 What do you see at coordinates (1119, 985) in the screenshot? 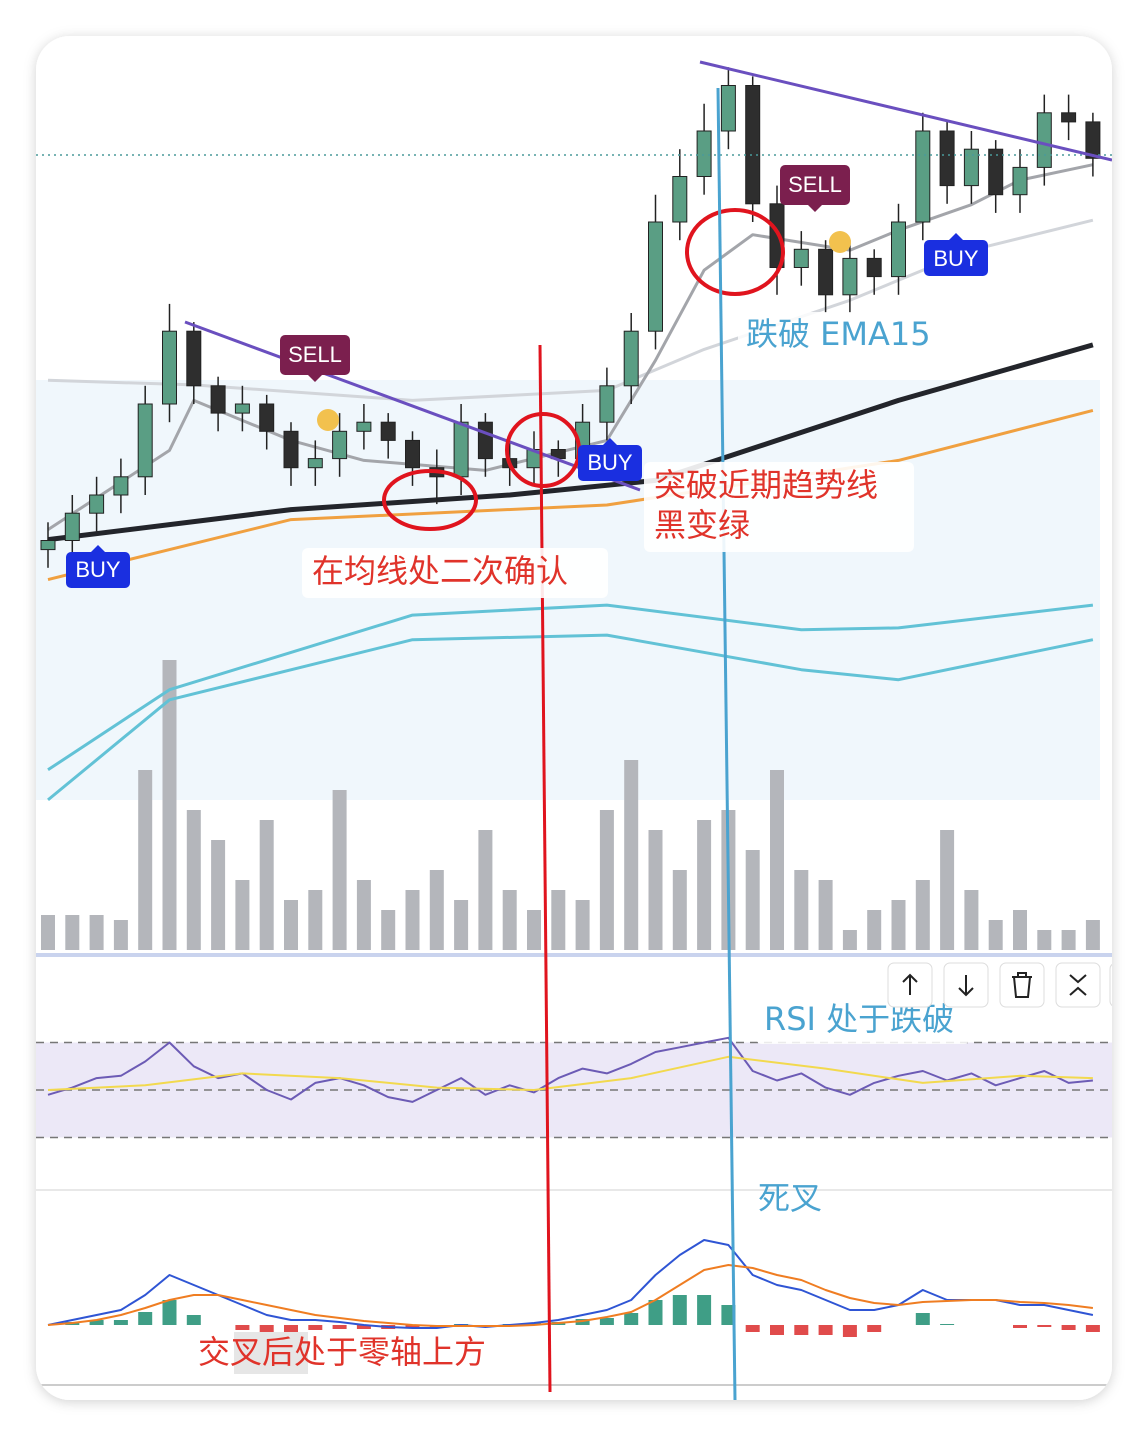
I see `more-button` at bounding box center [1119, 985].